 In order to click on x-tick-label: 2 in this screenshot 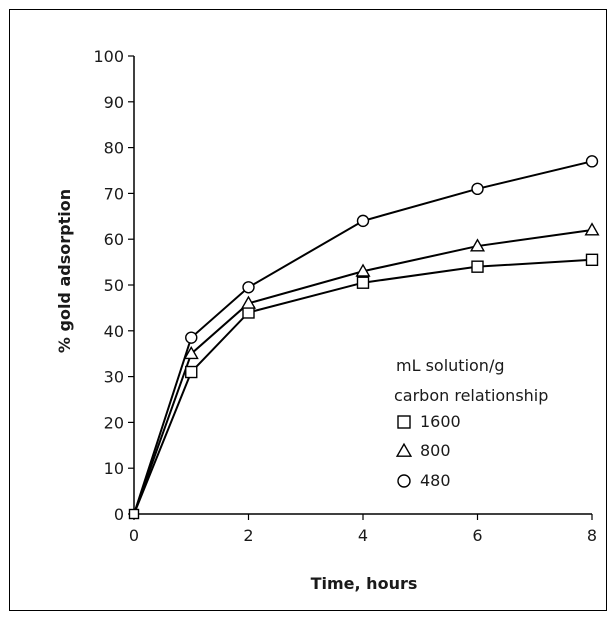, I will do `click(248, 535)`.